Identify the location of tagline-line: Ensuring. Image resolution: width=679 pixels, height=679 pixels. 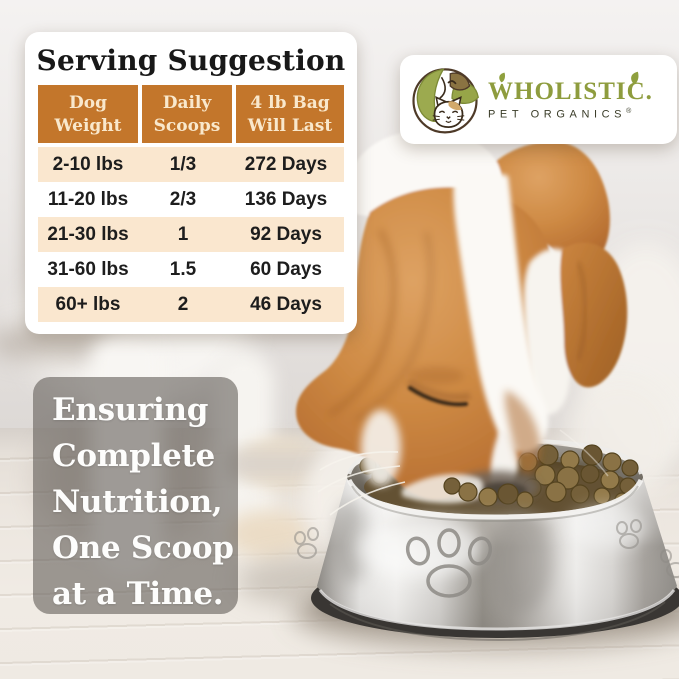
(130, 410).